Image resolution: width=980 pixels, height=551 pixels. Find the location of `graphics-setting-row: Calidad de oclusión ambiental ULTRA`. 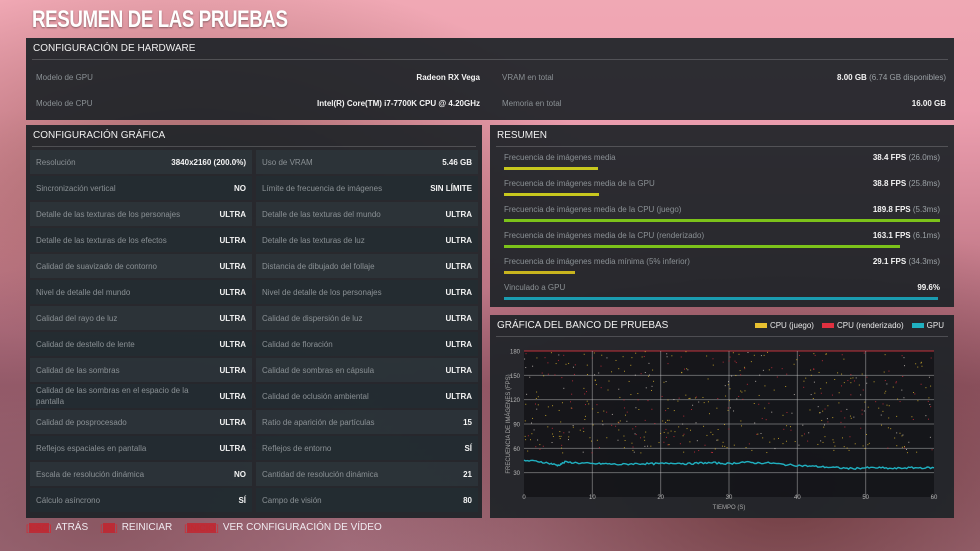

graphics-setting-row: Calidad de oclusión ambiental ULTRA is located at coordinates (367, 396).